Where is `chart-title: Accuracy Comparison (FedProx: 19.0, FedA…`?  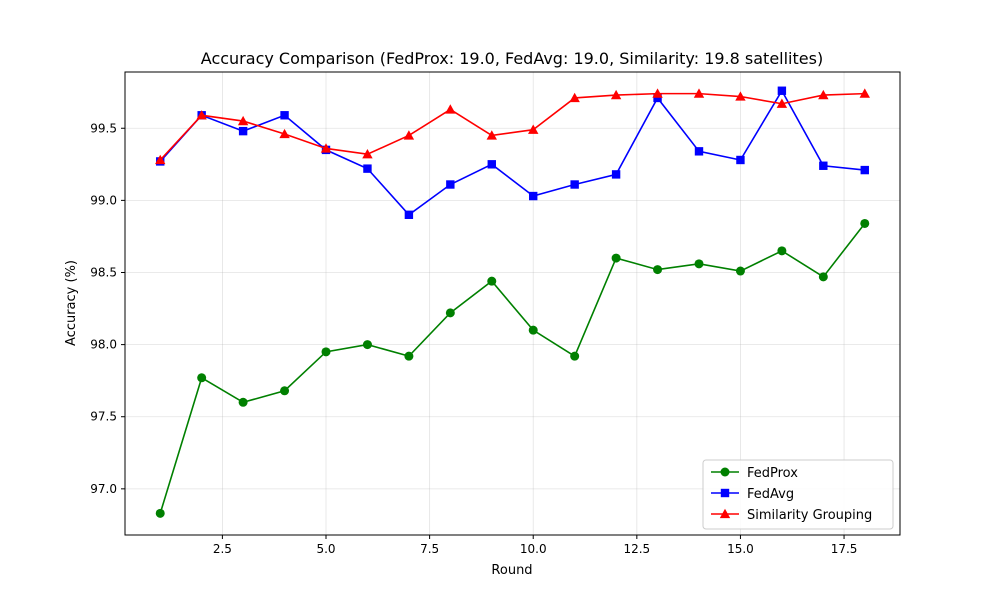 chart-title: Accuracy Comparison (FedProx: 19.0, FedA… is located at coordinates (512, 58).